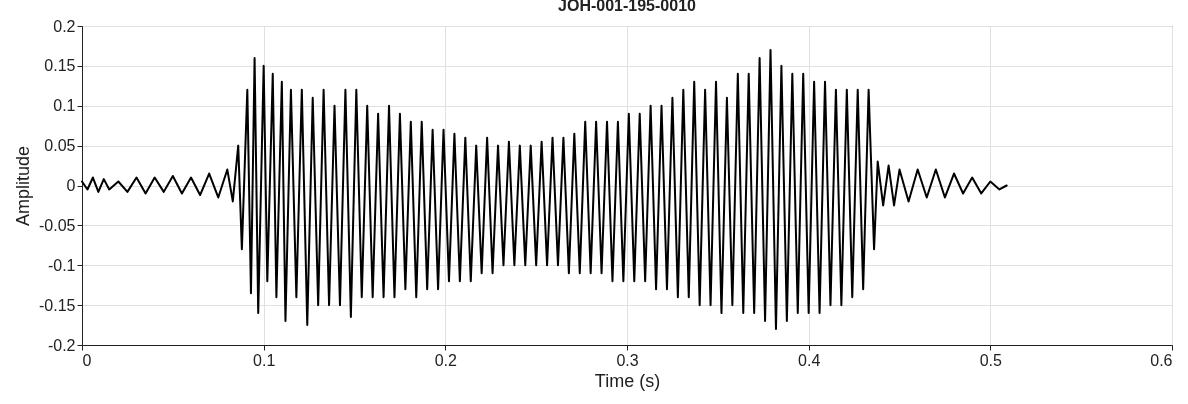 This screenshot has width=1188, height=404. Describe the element at coordinates (627, 380) in the screenshot. I see `x-axis-title: Time (s)` at that location.